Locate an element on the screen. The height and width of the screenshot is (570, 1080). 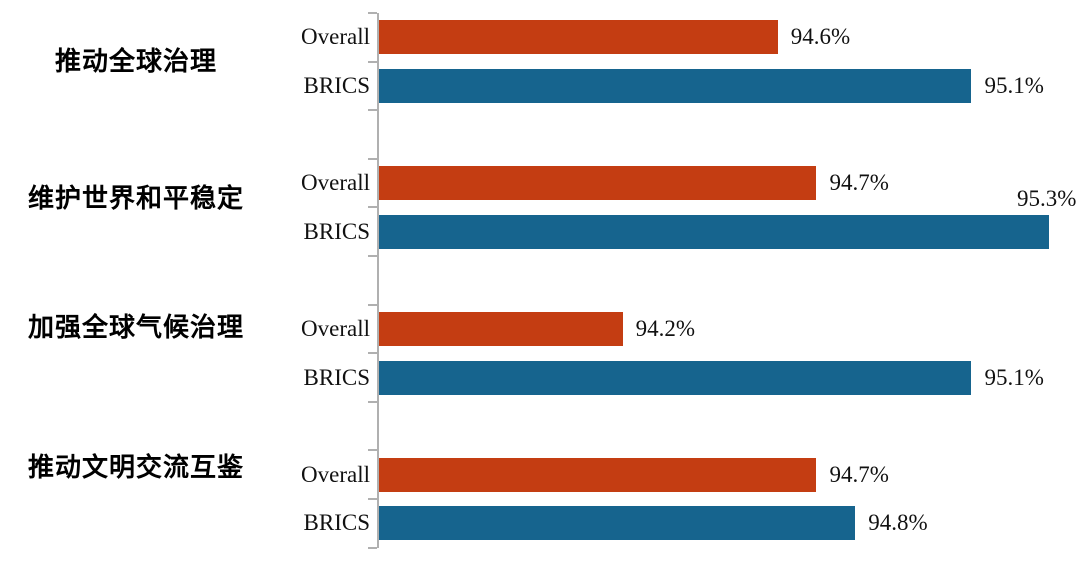
value-label-overall: 94.2% is located at coordinates (665, 328).